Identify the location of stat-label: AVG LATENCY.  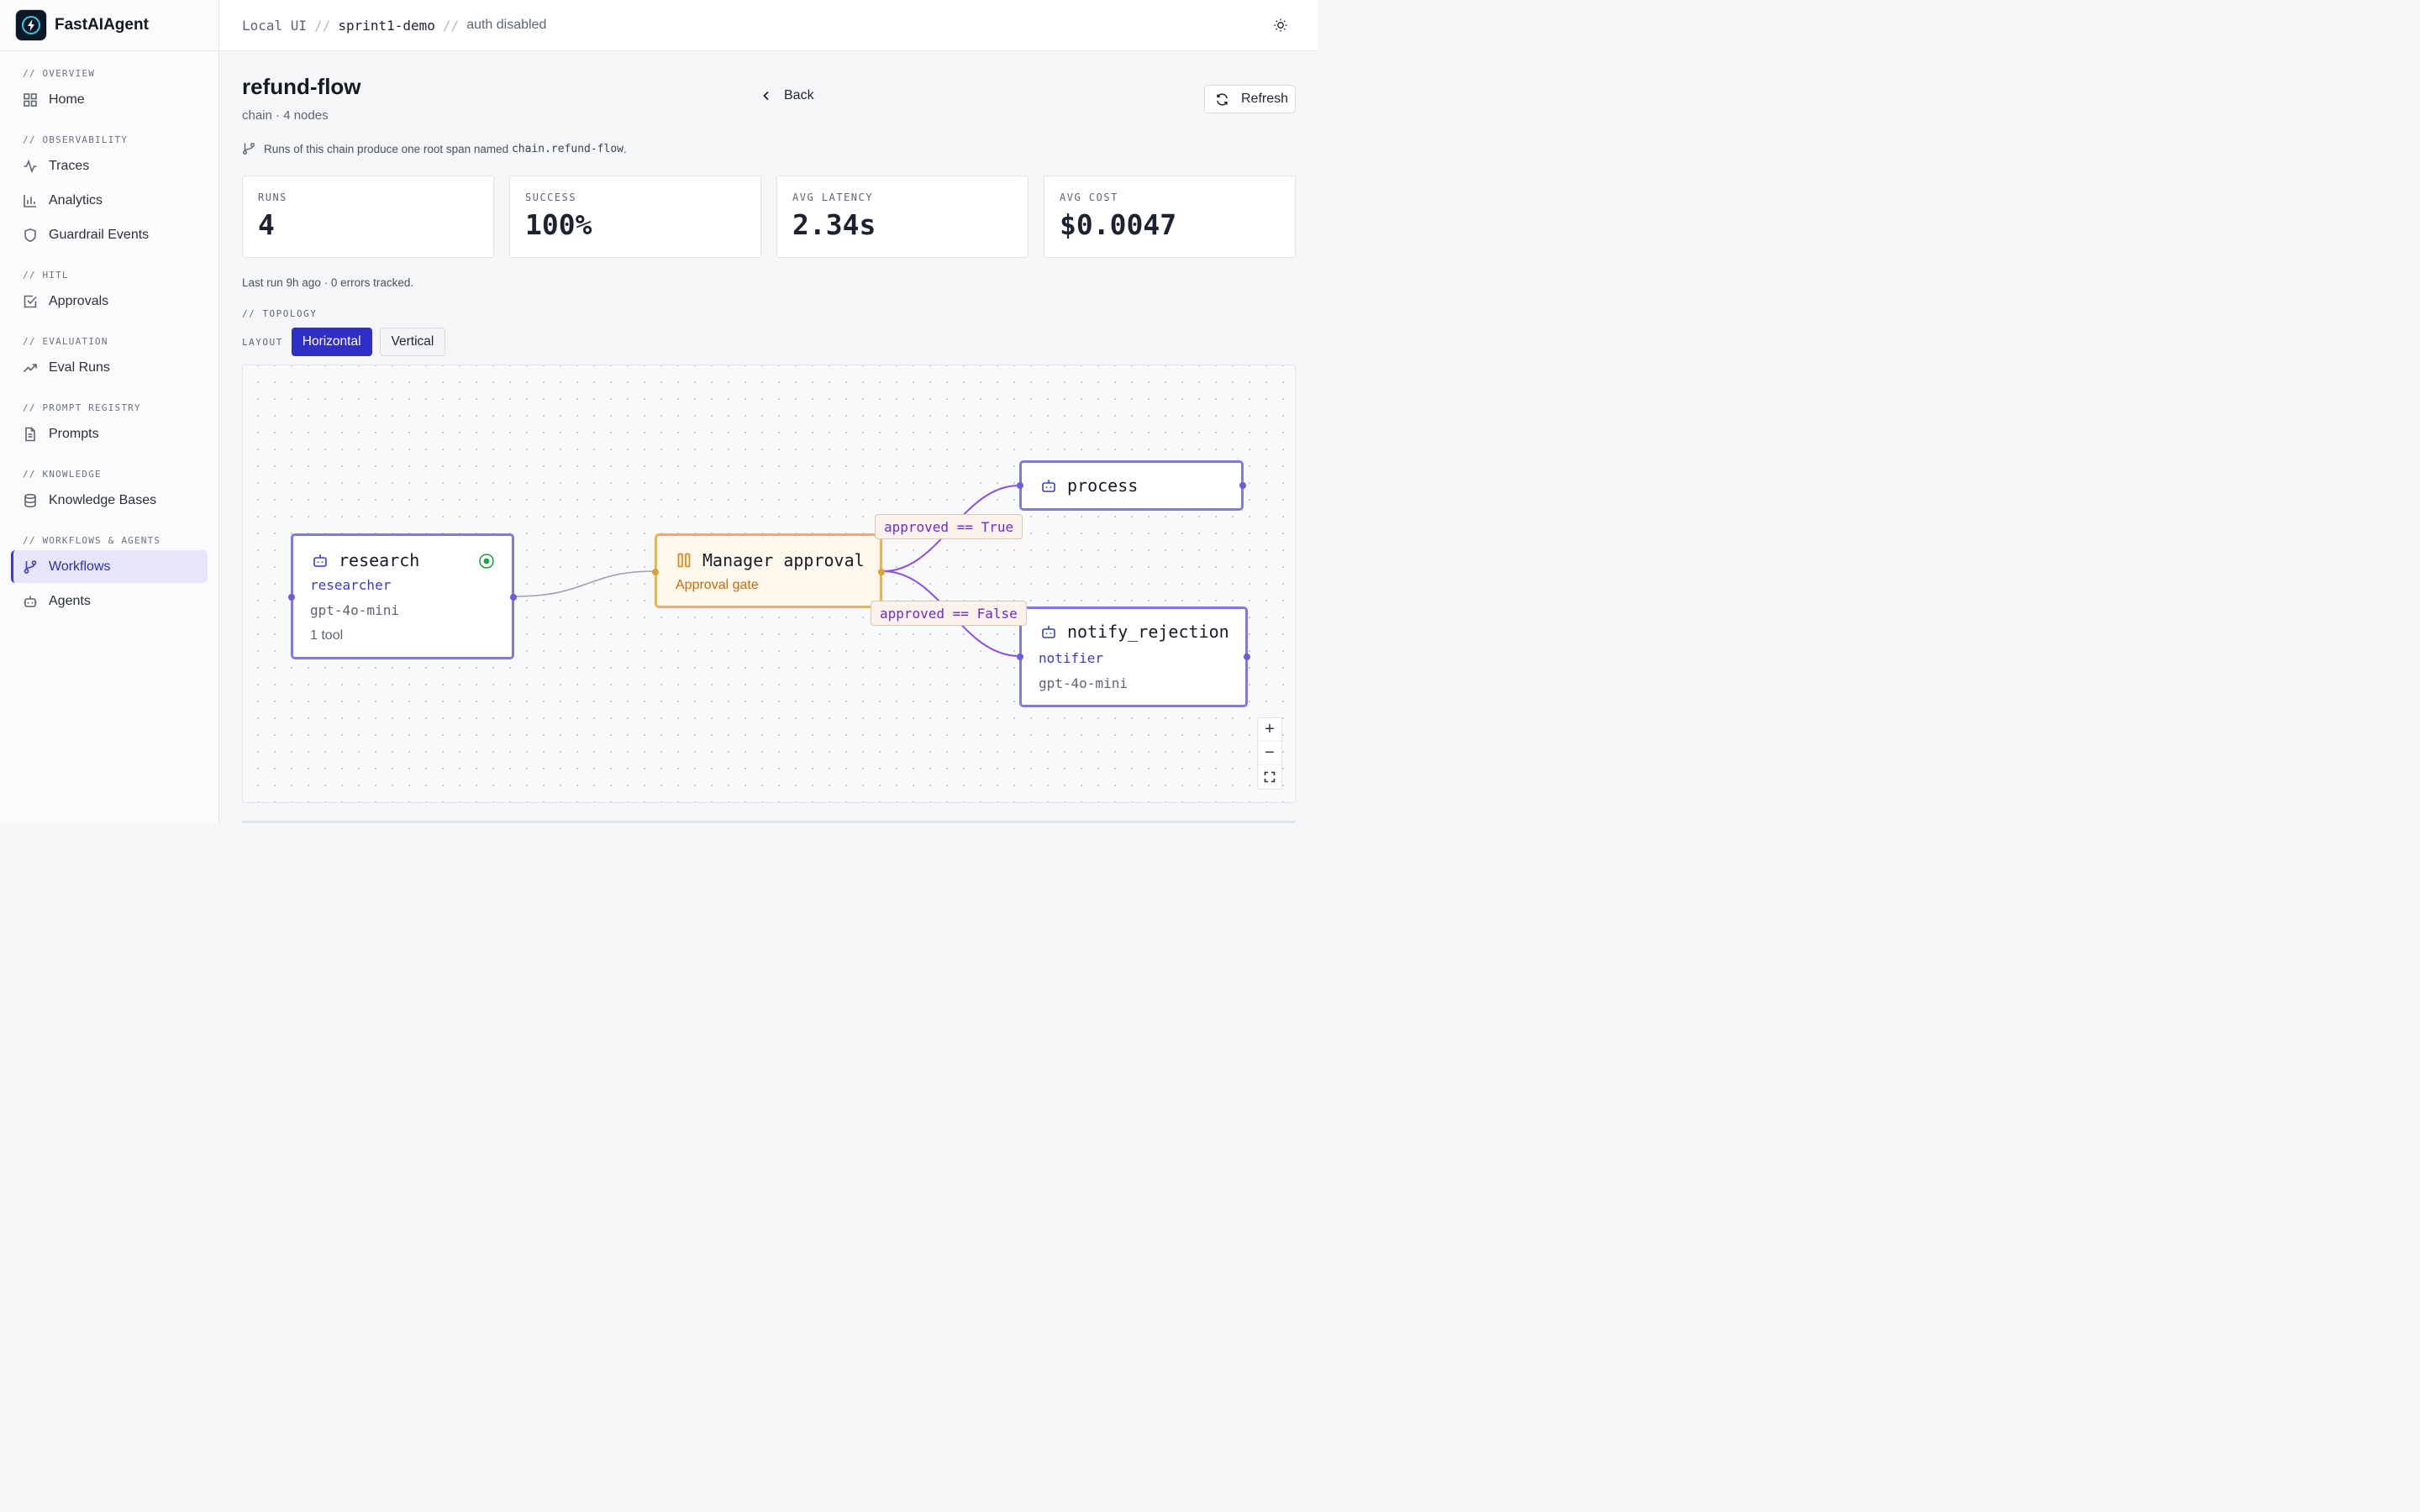
(832, 197).